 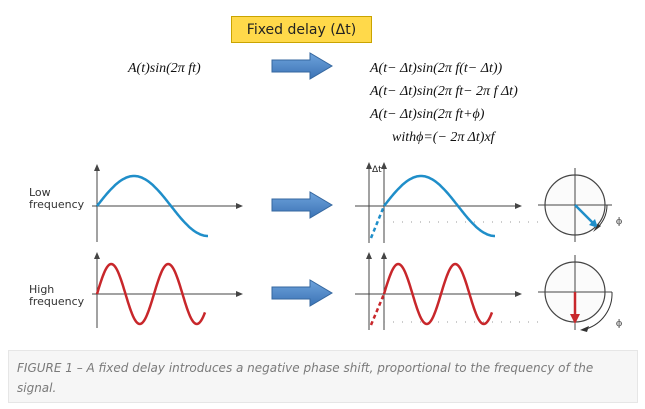 I want to click on low-output-plot, so click(x=450, y=202).